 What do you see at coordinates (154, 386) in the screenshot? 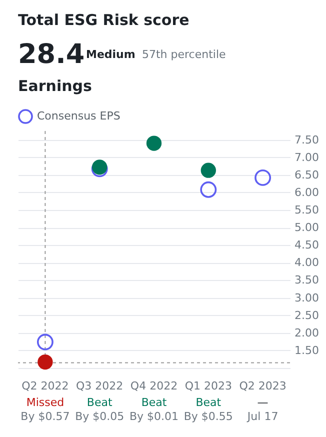
I see `x-tick-label: Q4 2022` at bounding box center [154, 386].